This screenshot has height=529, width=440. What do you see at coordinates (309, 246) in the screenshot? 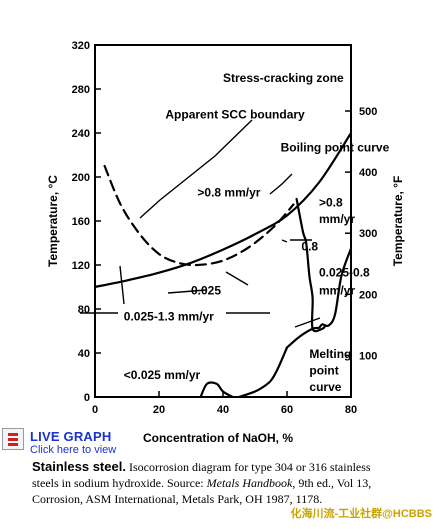
I see `annotation-label: 0.8` at bounding box center [309, 246].